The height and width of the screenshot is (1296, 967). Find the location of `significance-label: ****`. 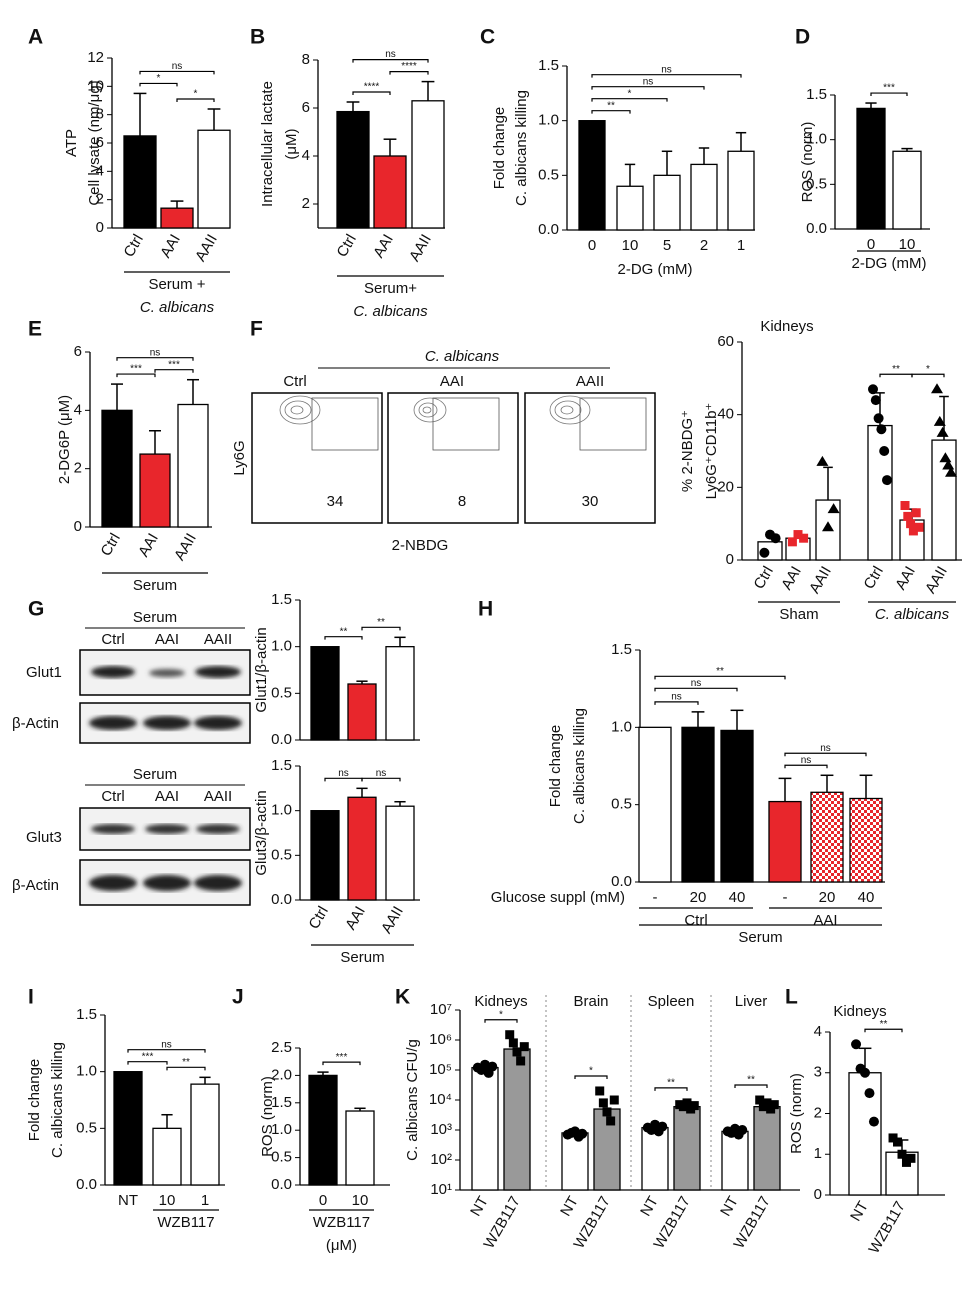

significance-label: **** is located at coordinates (409, 66).